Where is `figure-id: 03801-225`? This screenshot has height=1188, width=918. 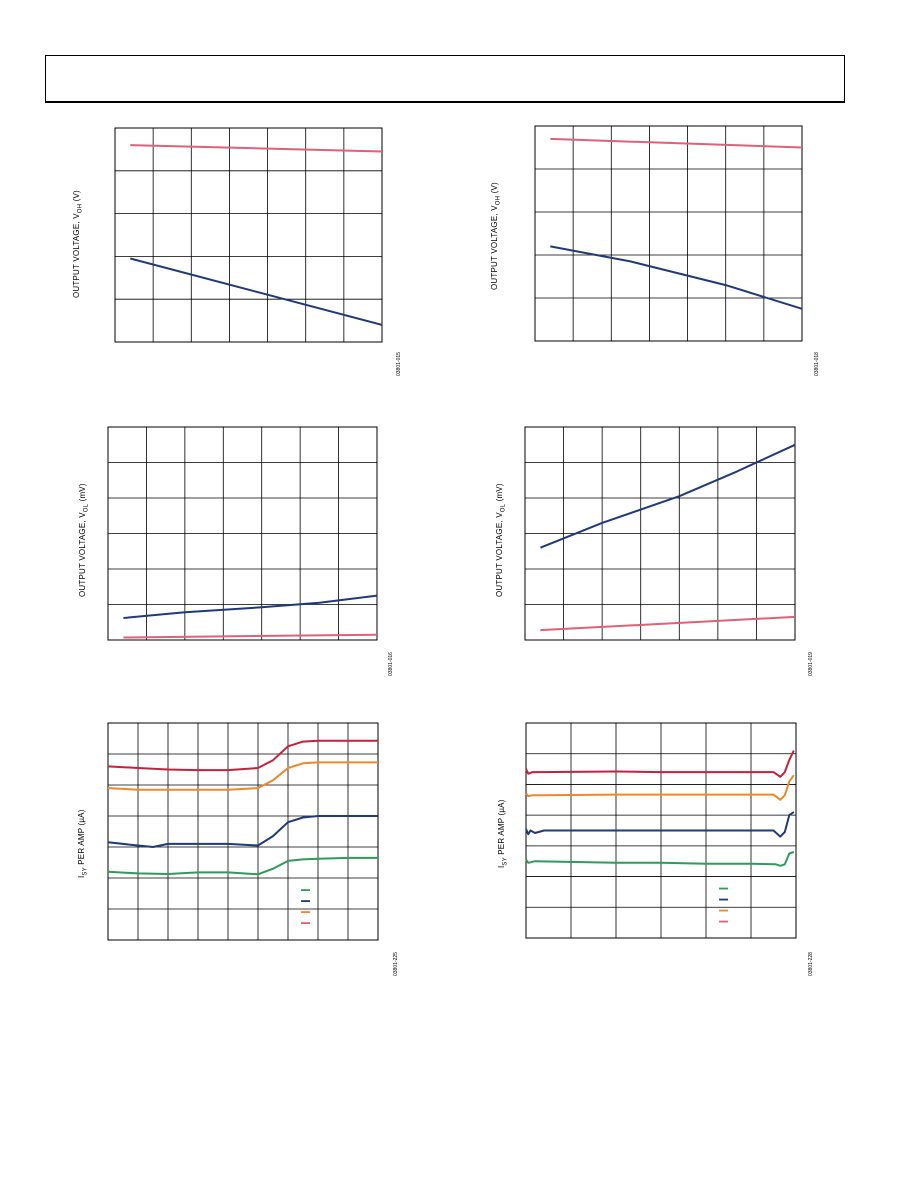
figure-id: 03801-225 is located at coordinates (396, 964).